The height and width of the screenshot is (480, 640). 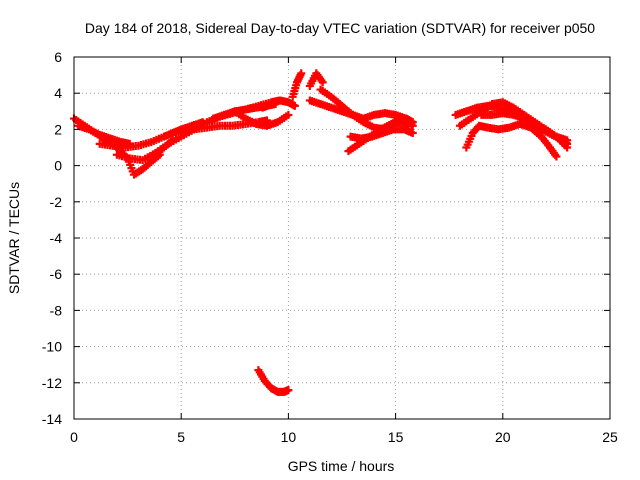 I want to click on x-tick-label: 0, so click(x=74, y=437).